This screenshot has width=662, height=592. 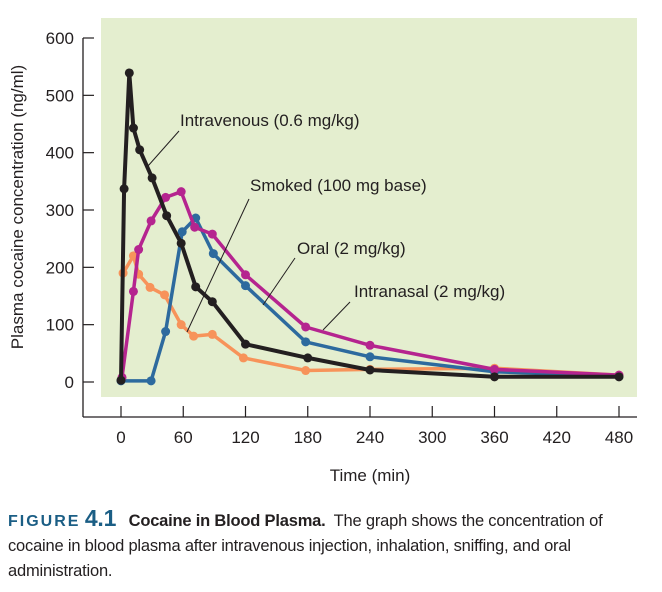 What do you see at coordinates (60, 38) in the screenshot?
I see `y-tick-label: 600` at bounding box center [60, 38].